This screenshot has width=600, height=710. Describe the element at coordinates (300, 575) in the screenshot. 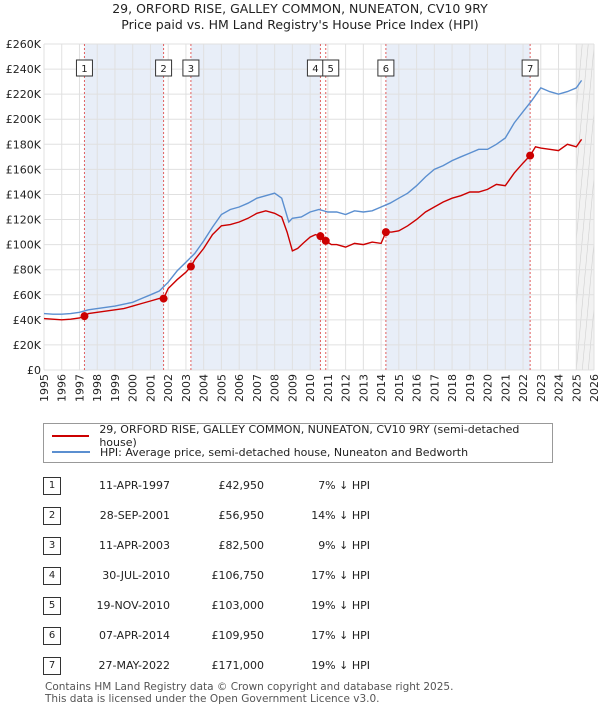

I see `table-row: 4 30-JUL-2010 £106,750 17% ↓ HPI` at that location.